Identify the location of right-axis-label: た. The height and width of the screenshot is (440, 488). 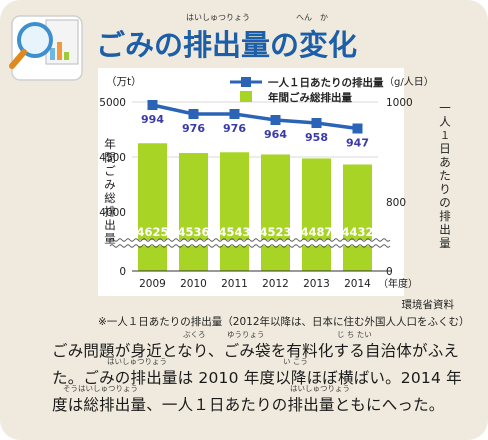
(445, 176).